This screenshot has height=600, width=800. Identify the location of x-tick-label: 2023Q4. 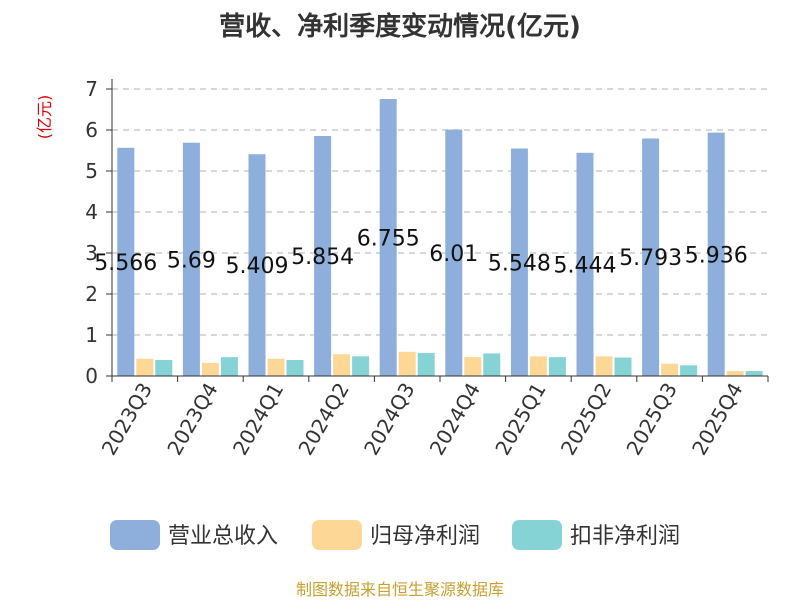
(192, 419).